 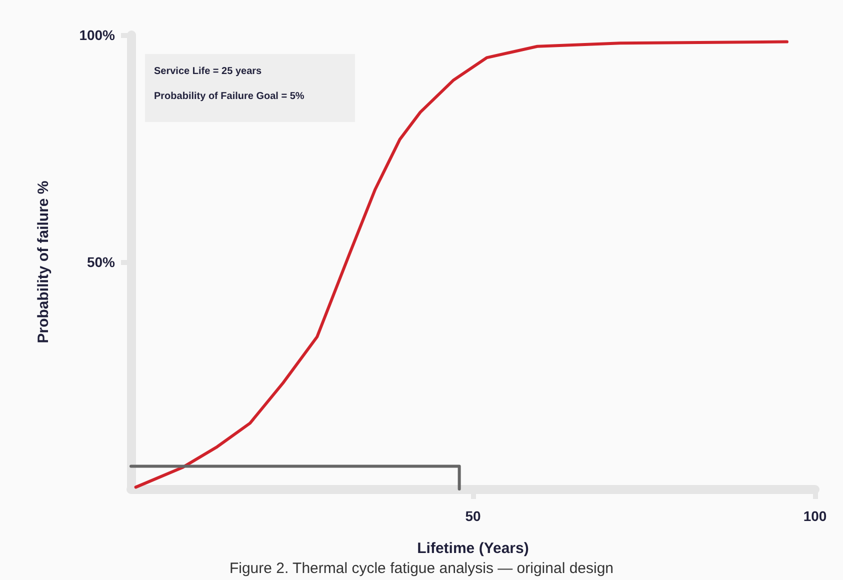 I want to click on y-tick-label: 100%, so click(x=97, y=35).